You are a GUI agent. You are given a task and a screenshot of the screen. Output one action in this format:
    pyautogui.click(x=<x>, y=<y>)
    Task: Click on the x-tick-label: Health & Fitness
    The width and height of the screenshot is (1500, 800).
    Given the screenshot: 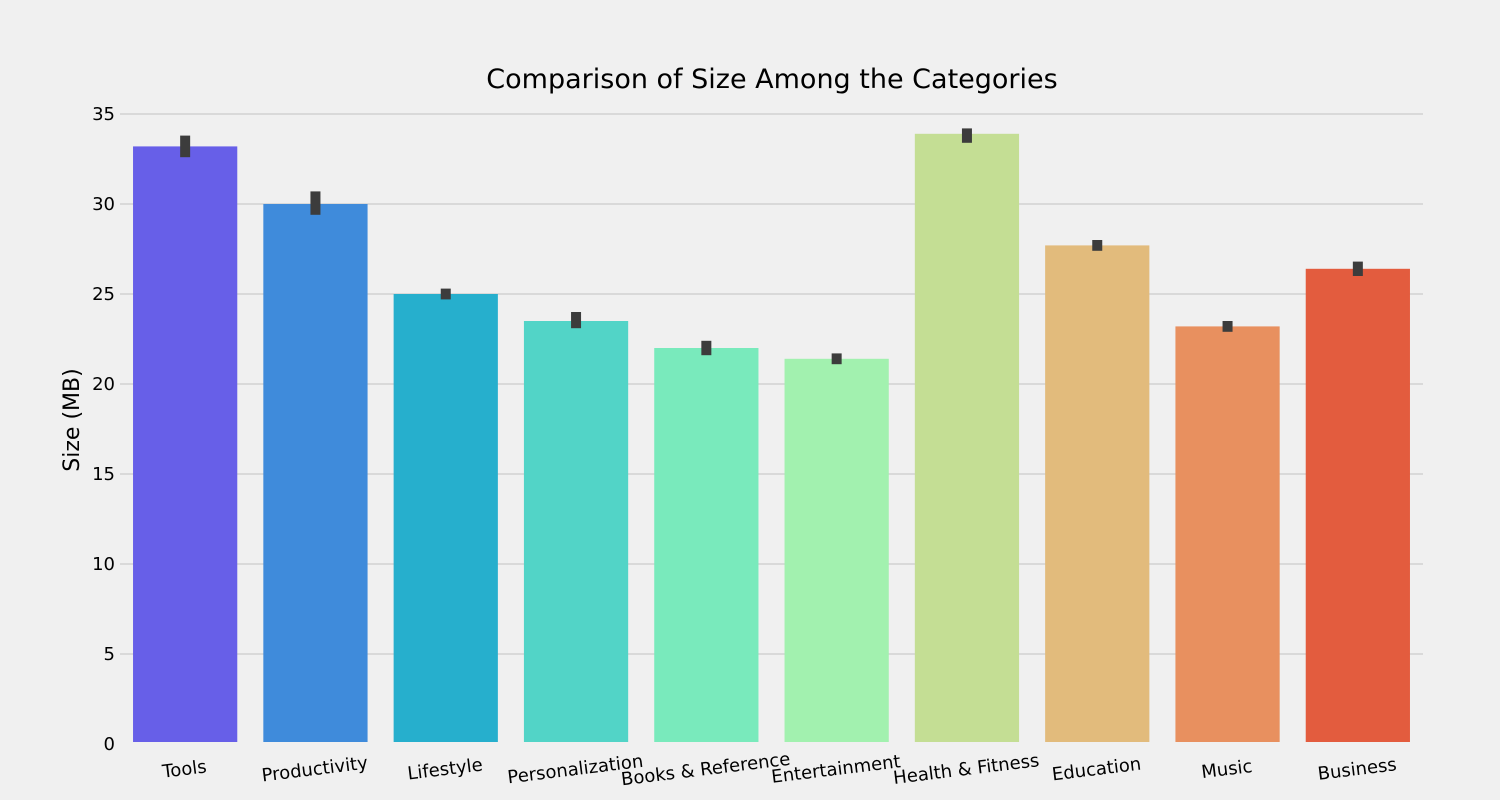 What is the action you would take?
    pyautogui.click(x=966, y=769)
    